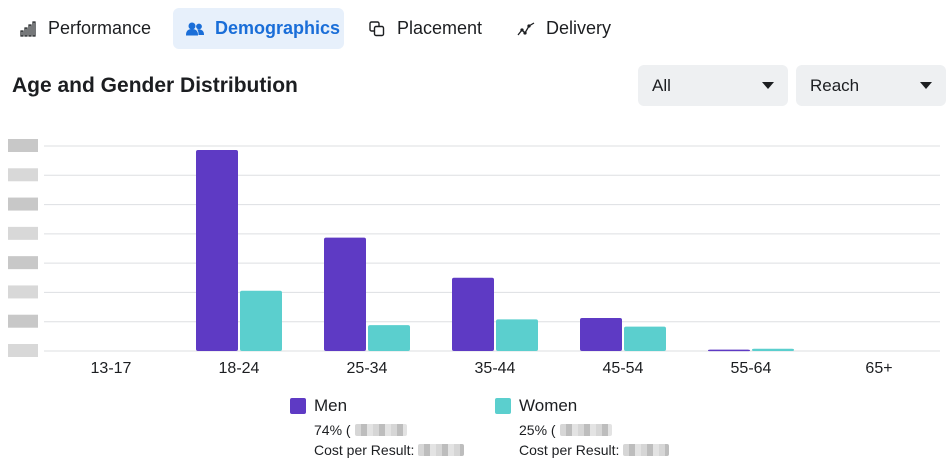 This screenshot has width=952, height=471. What do you see at coordinates (661, 85) in the screenshot?
I see `audience-dropdown-value: All` at bounding box center [661, 85].